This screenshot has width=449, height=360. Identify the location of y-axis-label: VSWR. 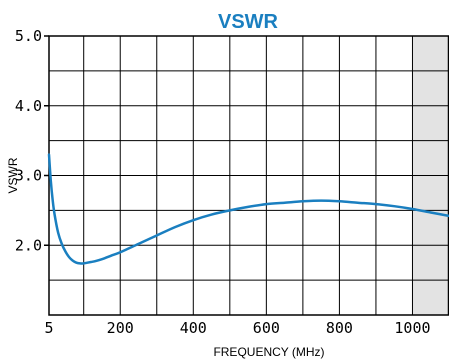
(13, 175).